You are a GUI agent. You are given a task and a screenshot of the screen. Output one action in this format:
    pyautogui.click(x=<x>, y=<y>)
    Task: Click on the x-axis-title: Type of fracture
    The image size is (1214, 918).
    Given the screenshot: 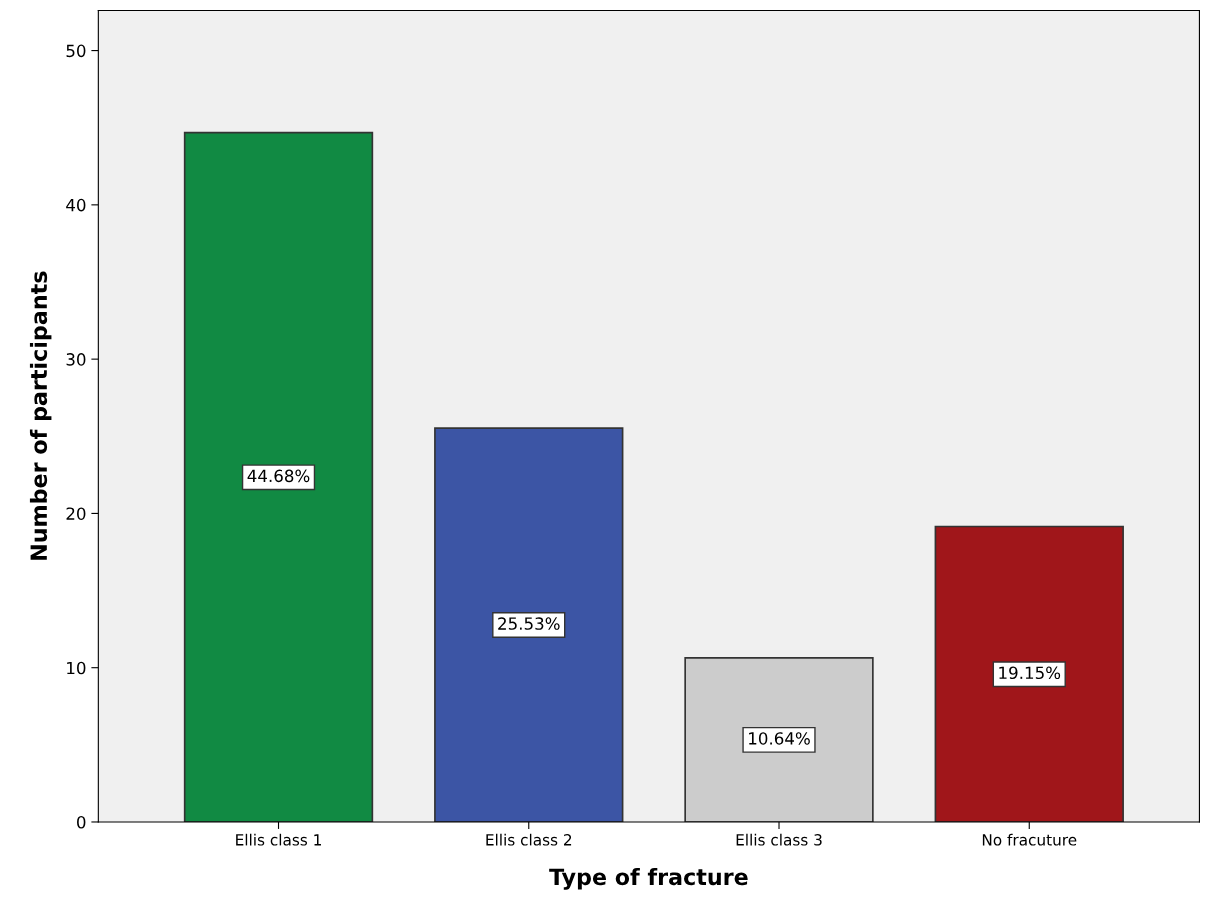 What is the action you would take?
    pyautogui.click(x=648, y=879)
    